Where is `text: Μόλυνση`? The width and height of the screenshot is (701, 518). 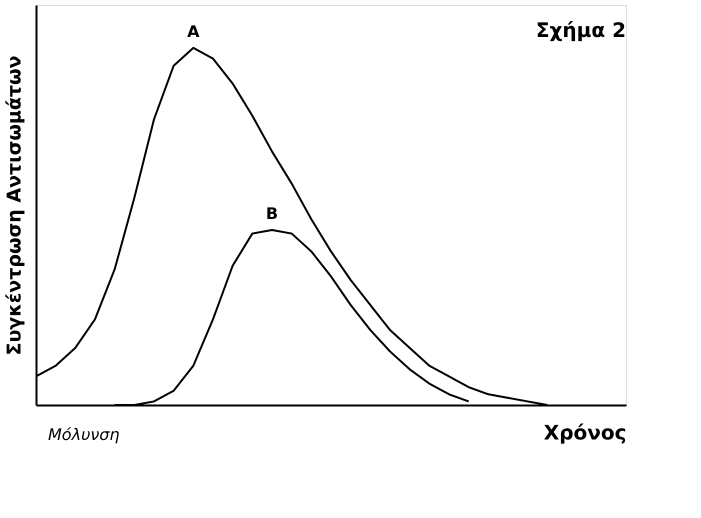 text: Μόλυνση is located at coordinates (84, 434).